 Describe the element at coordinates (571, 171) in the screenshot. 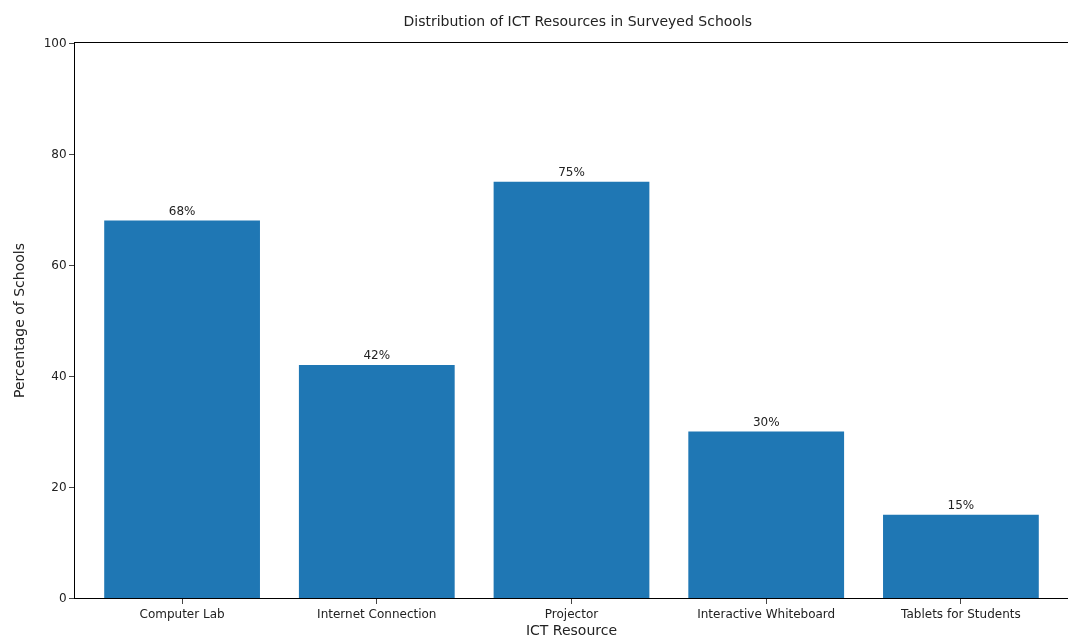

I see `data-label: 75%` at that location.